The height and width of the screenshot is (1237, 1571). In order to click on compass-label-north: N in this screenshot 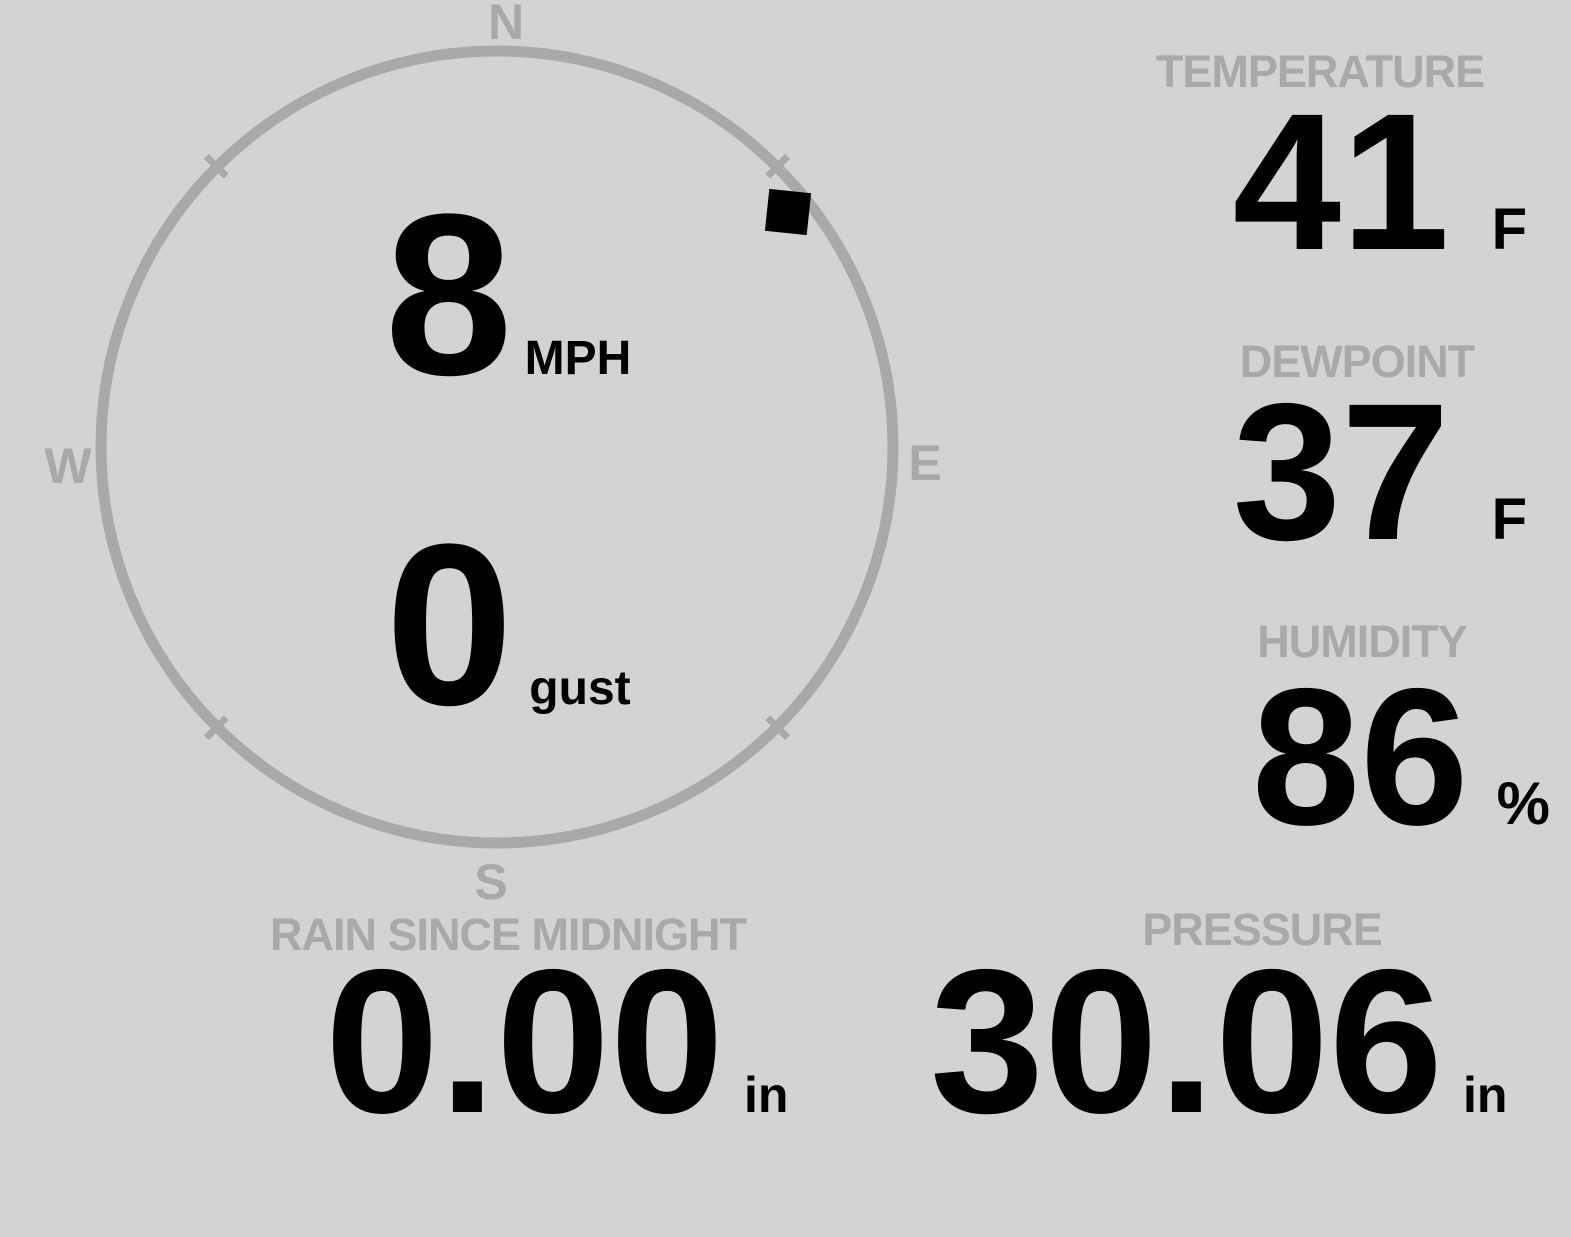, I will do `click(506, 25)`.